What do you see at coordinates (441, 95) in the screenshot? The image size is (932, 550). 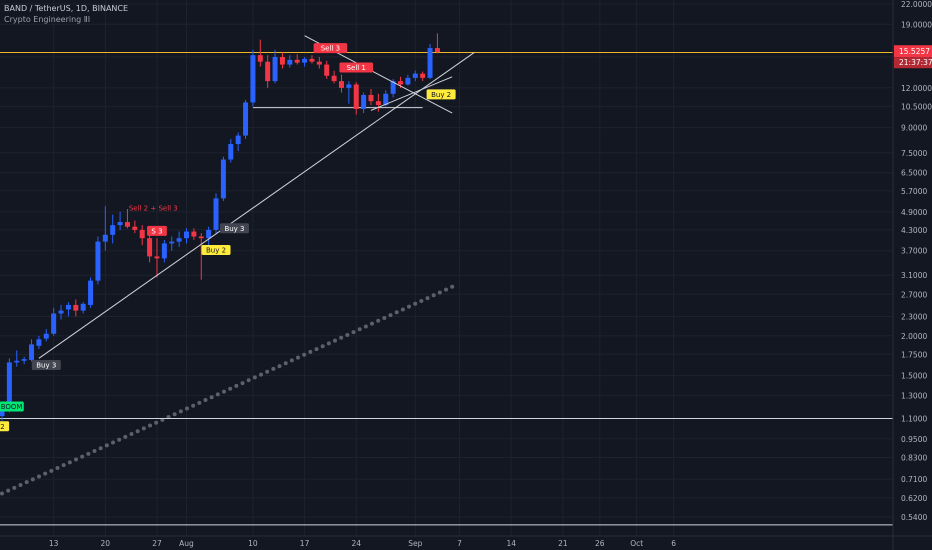 I see `signal-label: Buy 2` at bounding box center [441, 95].